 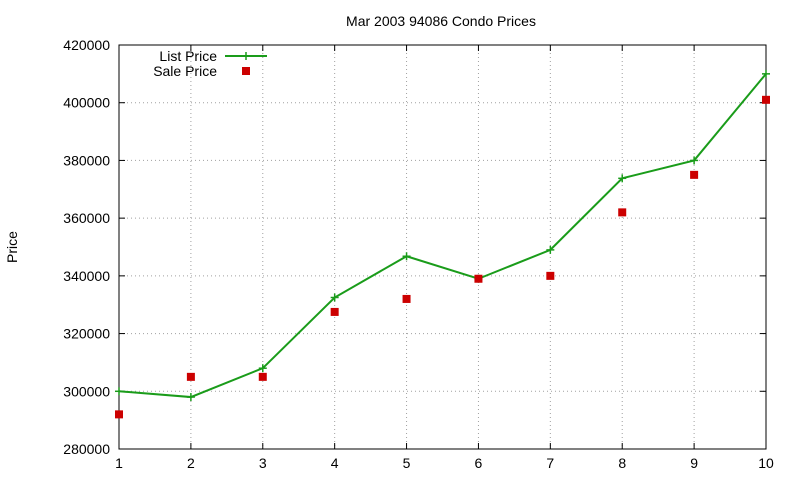 What do you see at coordinates (407, 463) in the screenshot?
I see `x-tick-label: 5` at bounding box center [407, 463].